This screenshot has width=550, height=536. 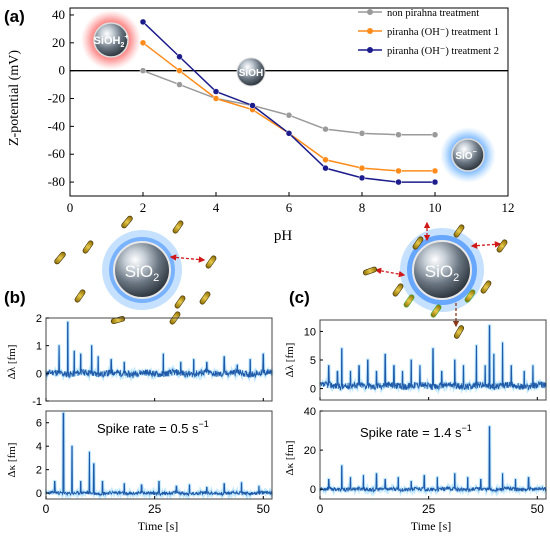 I want to click on y-tick-label: -20, so click(x=56, y=98).